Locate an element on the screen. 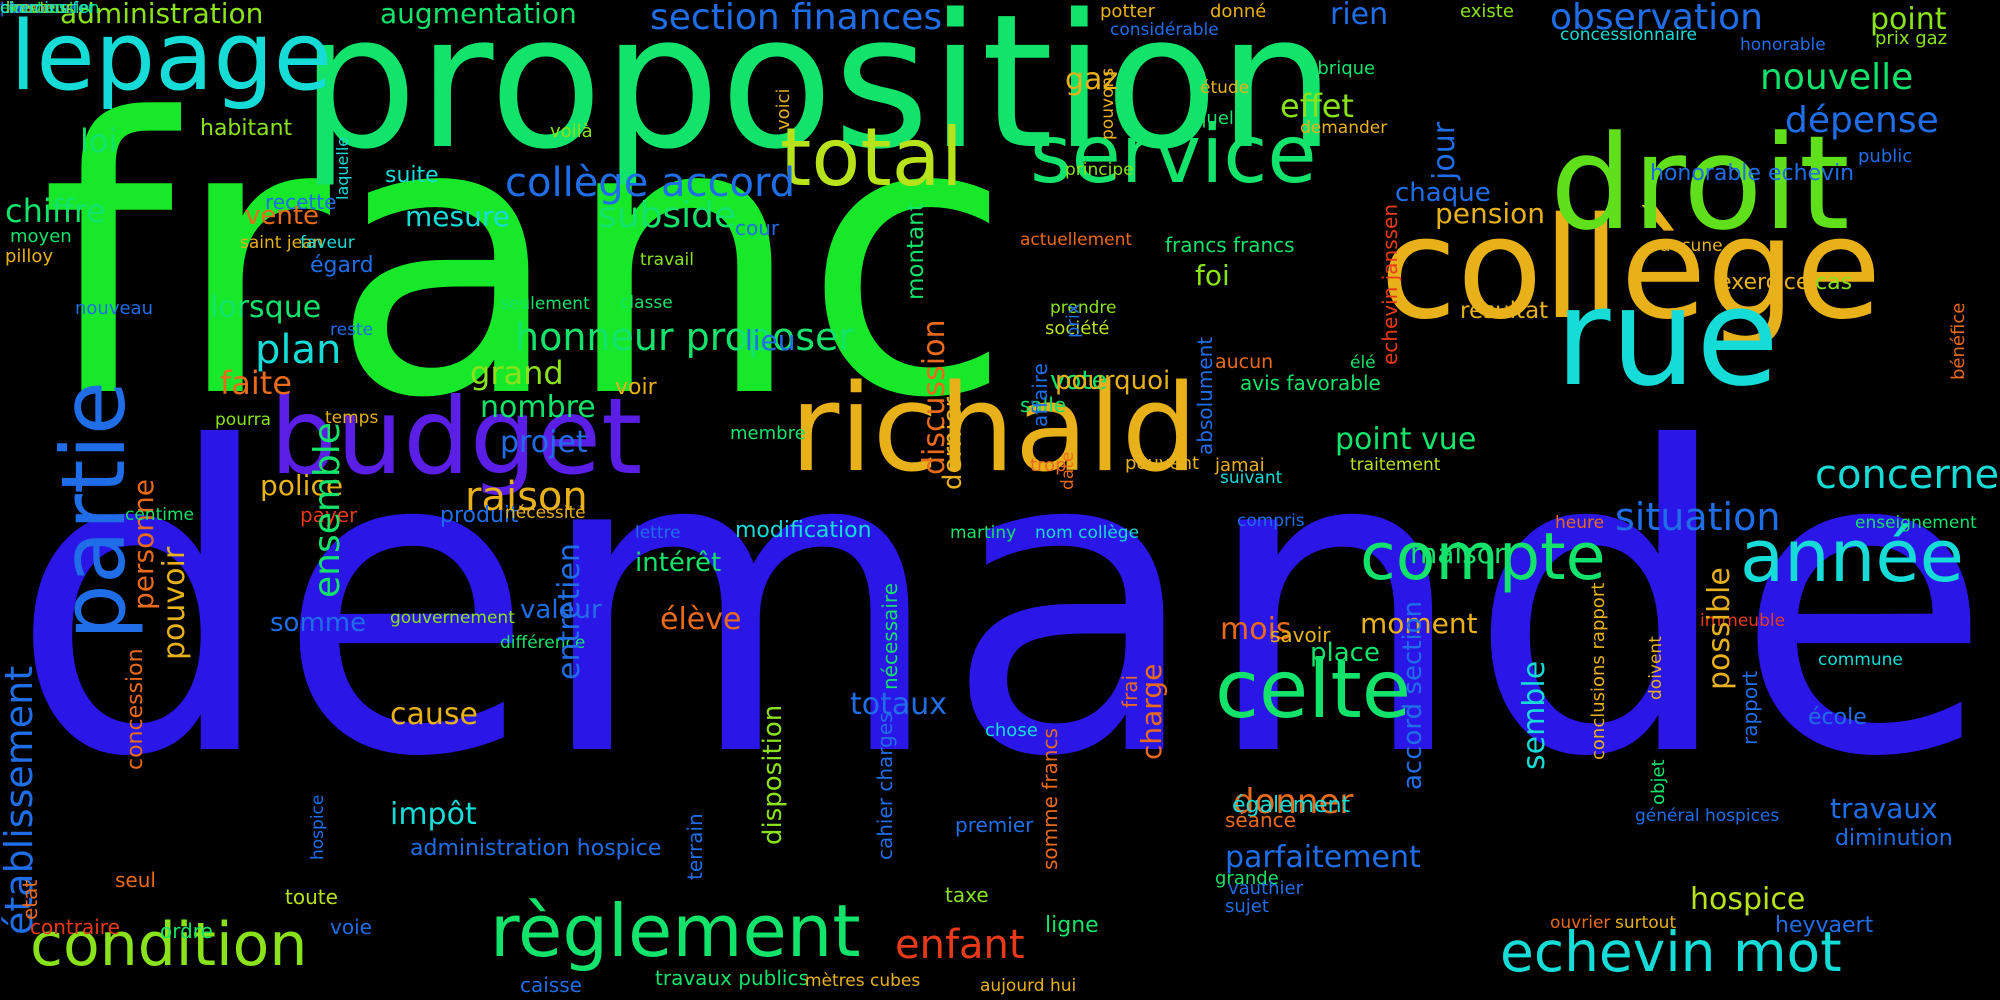  cloud-word-mesure: mesure is located at coordinates (457, 216).